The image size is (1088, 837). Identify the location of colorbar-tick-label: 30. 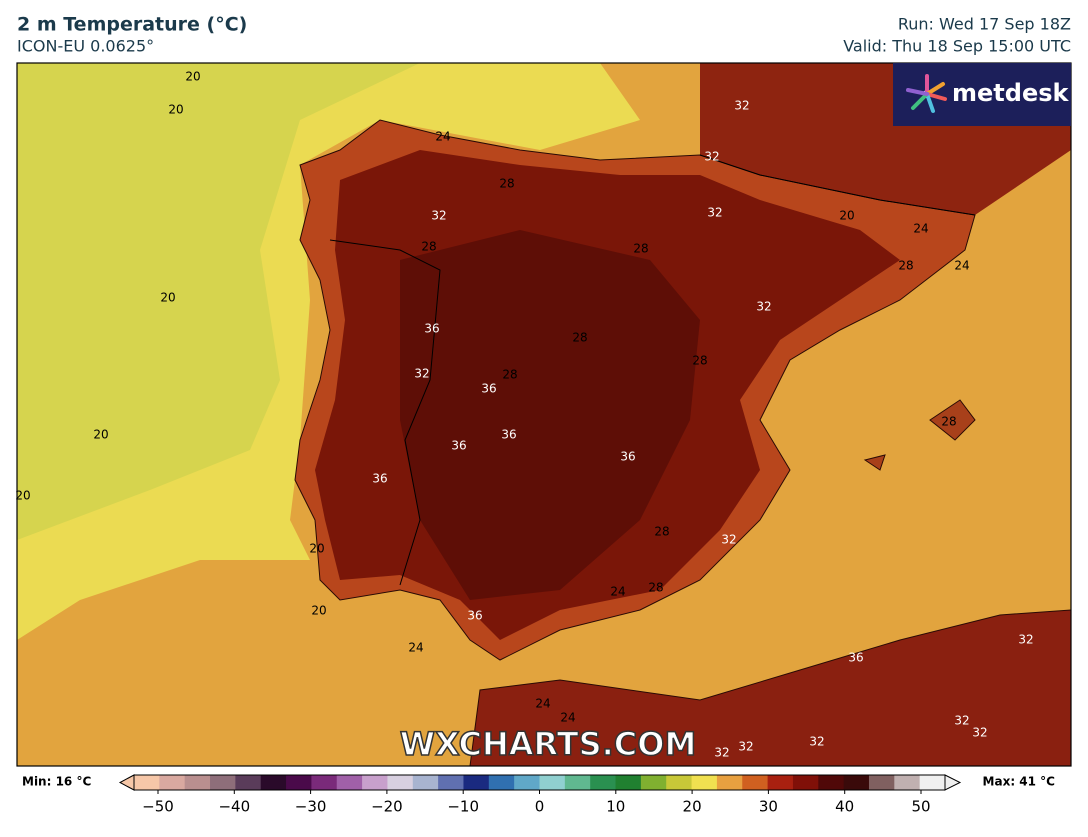
(768, 807).